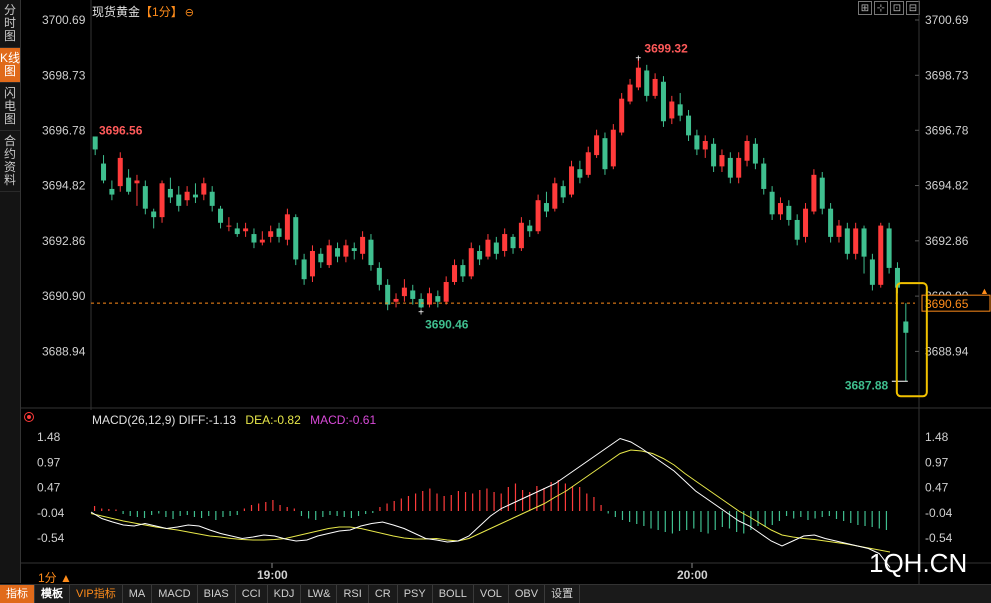 The width and height of the screenshot is (991, 603). I want to click on period-selector: 1分 ▲, so click(55, 578).